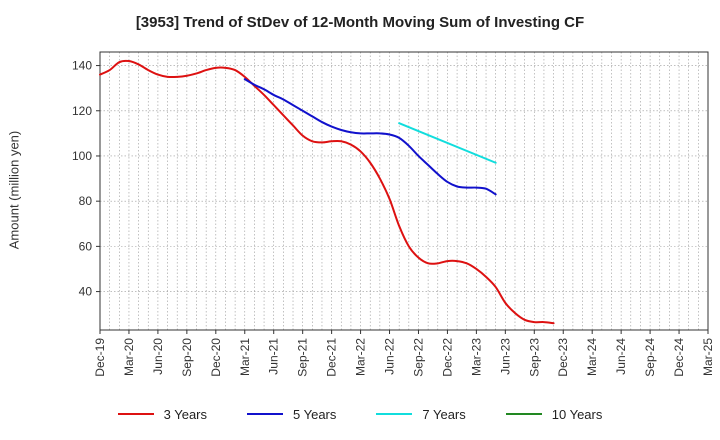  Describe the element at coordinates (315, 414) in the screenshot. I see `legend-label: 5 Years` at that location.